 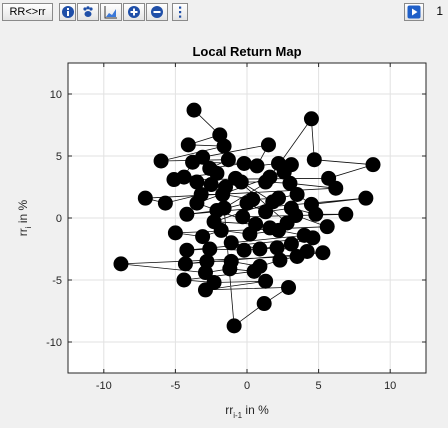 I want to click on more-vertical-icon, so click(x=180, y=12).